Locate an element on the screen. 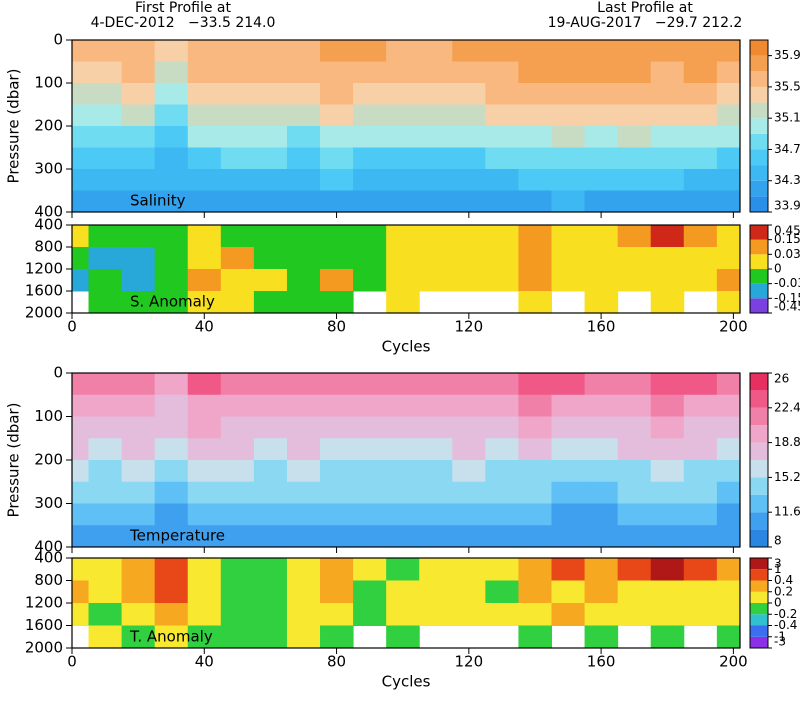  panel-label: T. Anomaly is located at coordinates (171, 637).